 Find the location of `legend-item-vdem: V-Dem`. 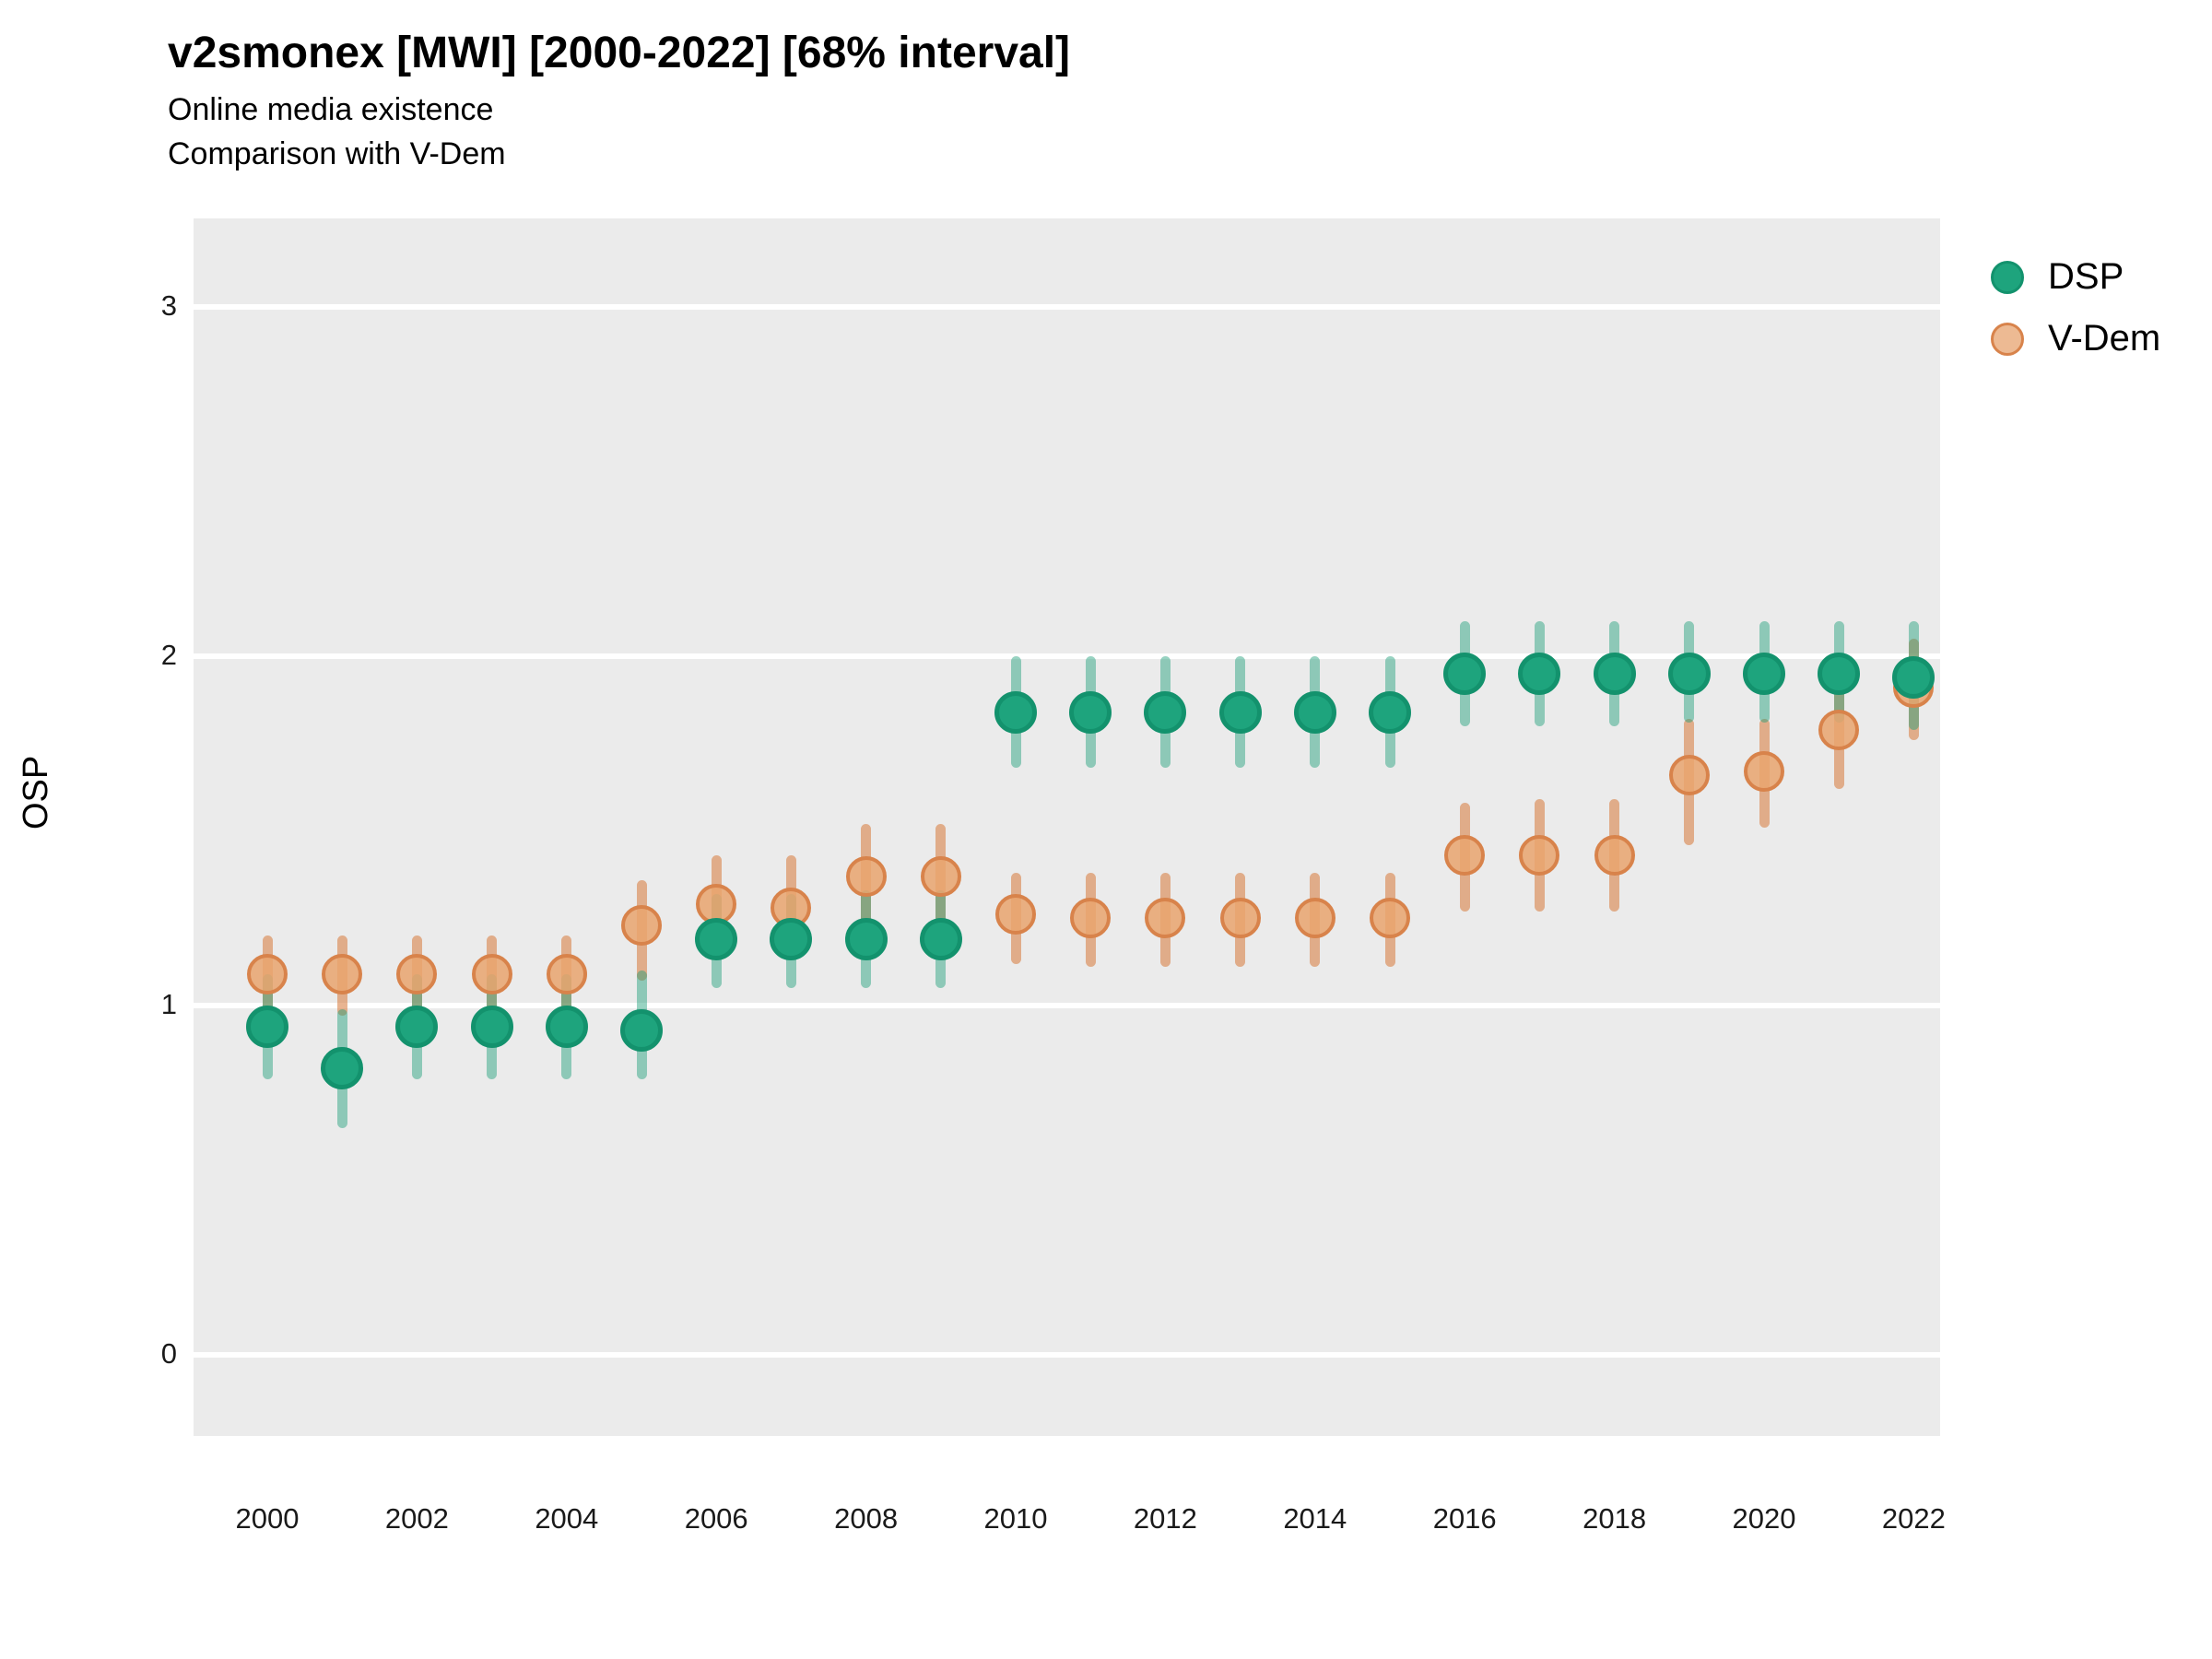

legend-item-vdem: V-Dem is located at coordinates (2075, 338).